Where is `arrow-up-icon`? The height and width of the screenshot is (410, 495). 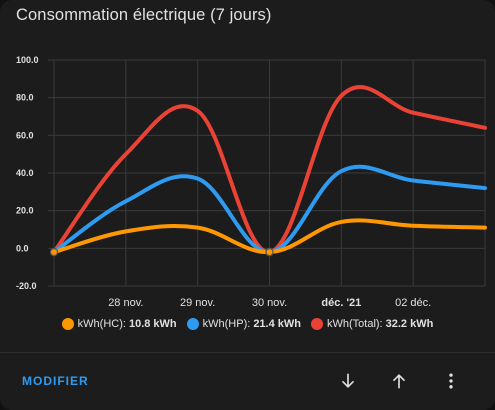
arrow-up-icon is located at coordinates (399, 381).